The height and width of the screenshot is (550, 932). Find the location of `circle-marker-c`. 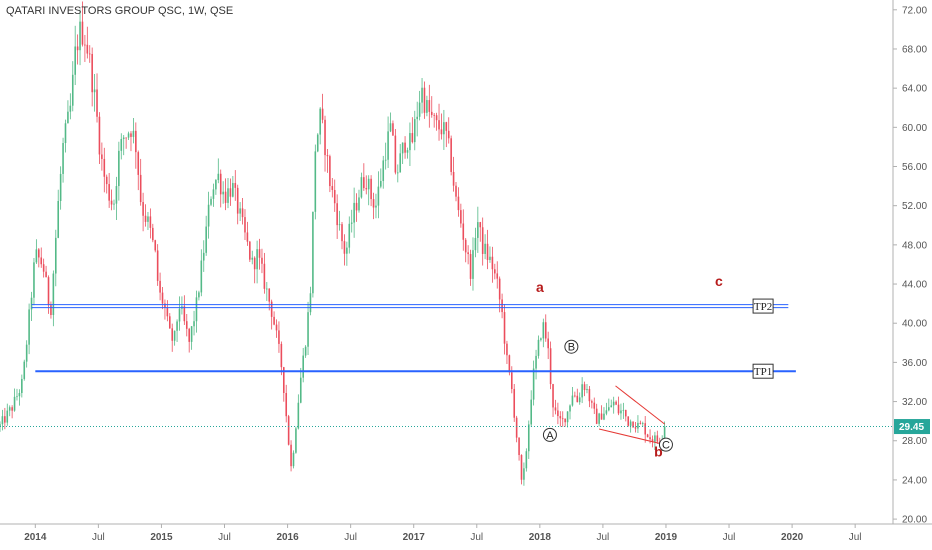

circle-marker-c is located at coordinates (665, 444).